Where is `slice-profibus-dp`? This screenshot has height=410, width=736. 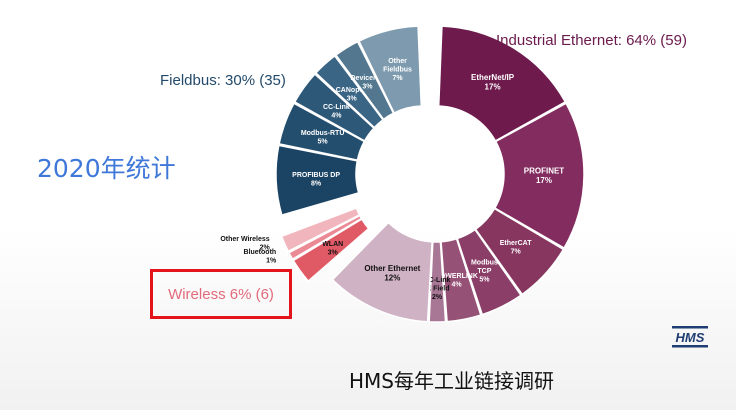
slice-profibus-dp is located at coordinates (317, 180).